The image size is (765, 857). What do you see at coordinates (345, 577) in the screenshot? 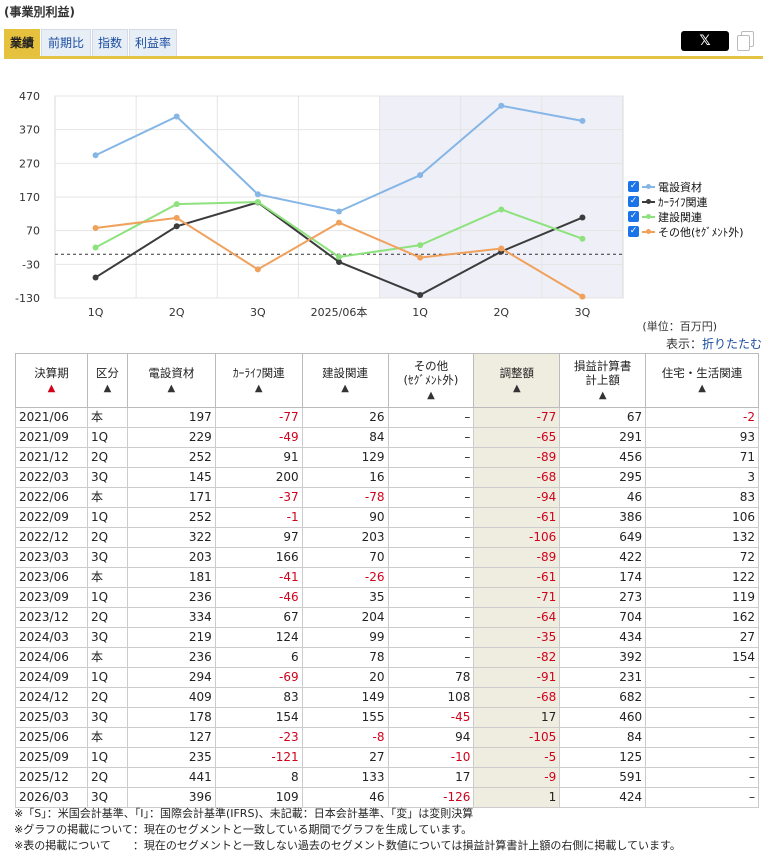
I see `table-cell: -26` at bounding box center [345, 577].